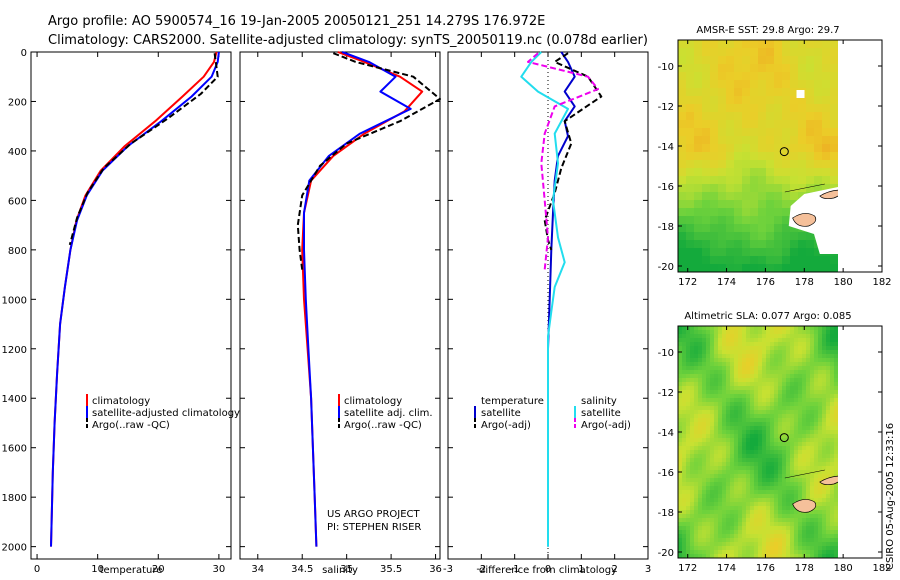 This screenshot has width=900, height=580. What do you see at coordinates (131, 425) in the screenshot?
I see `legend-label-argo: Argo(..raw -QC)` at bounding box center [131, 425].